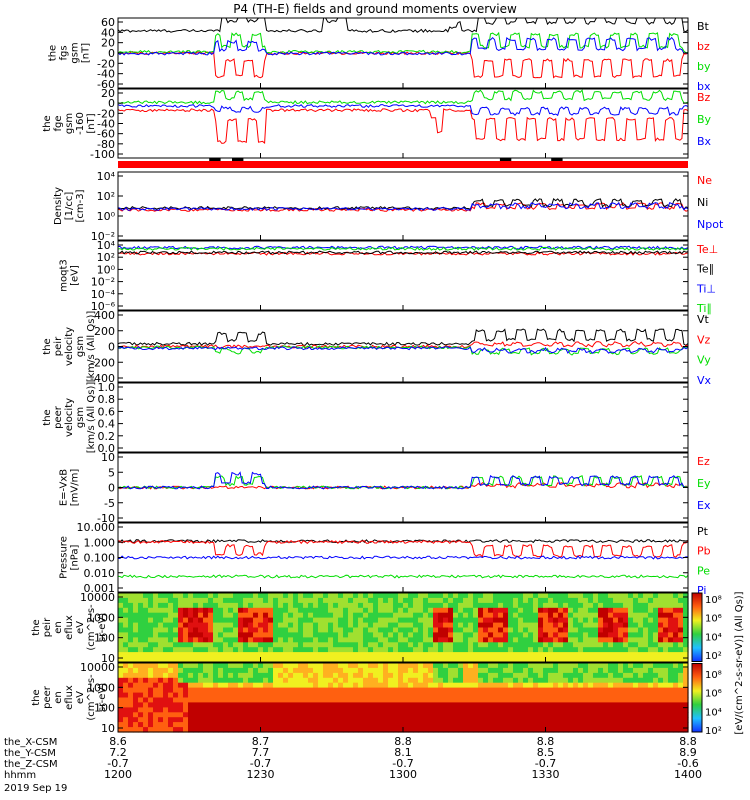 This screenshot has width=750, height=800. Describe the element at coordinates (91, 347) in the screenshot. I see `y-axis-label: [km/s (All Qs)]` at that location.